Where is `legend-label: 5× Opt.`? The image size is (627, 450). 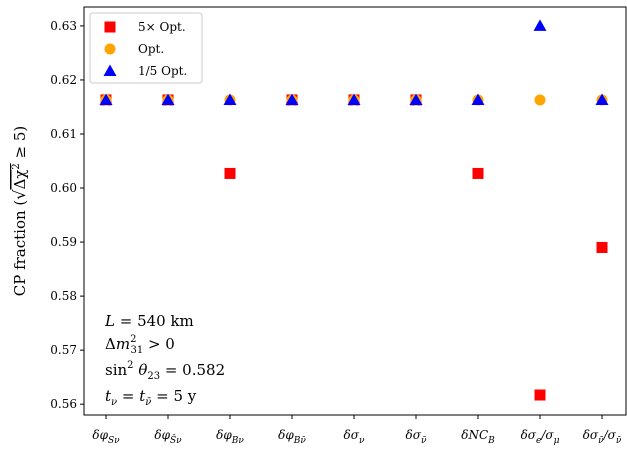
legend-label: 5× Opt. is located at coordinates (162, 27).